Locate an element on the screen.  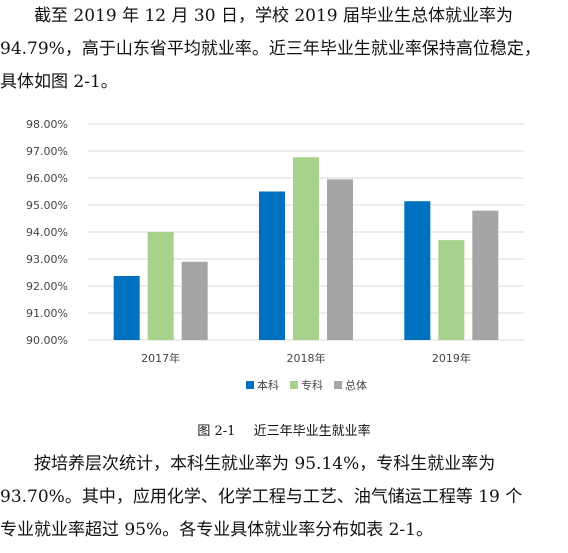
figure-caption: 图 2-1 近三年毕业生就业率 is located at coordinates (284, 429).